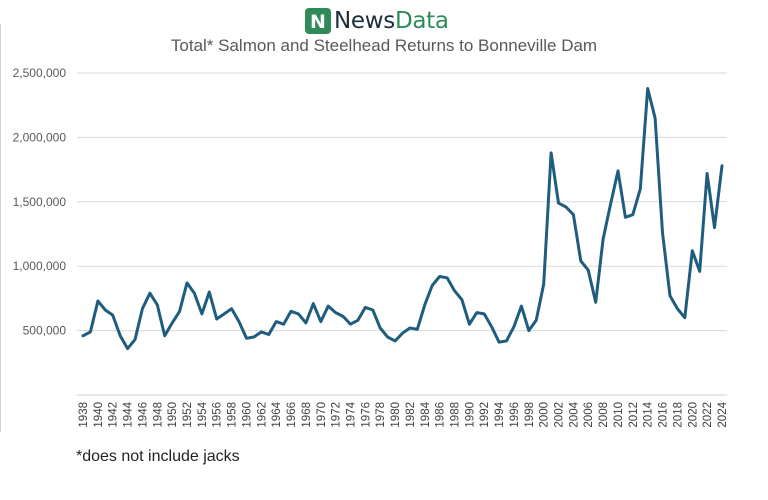 This screenshot has height=500, width=768. Describe the element at coordinates (723, 414) in the screenshot. I see `x-tick-label: 2024` at that location.